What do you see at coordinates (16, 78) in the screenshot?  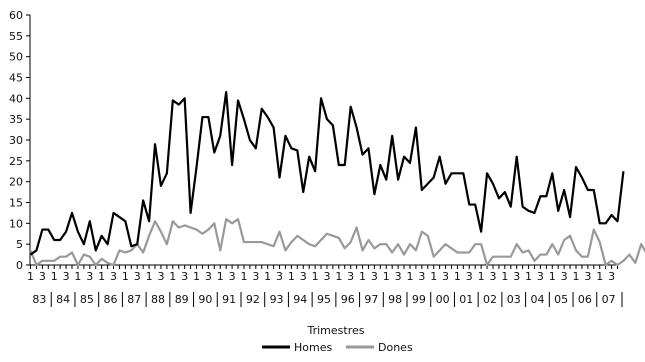 I see `y-tick-label: 45` at bounding box center [16, 78].